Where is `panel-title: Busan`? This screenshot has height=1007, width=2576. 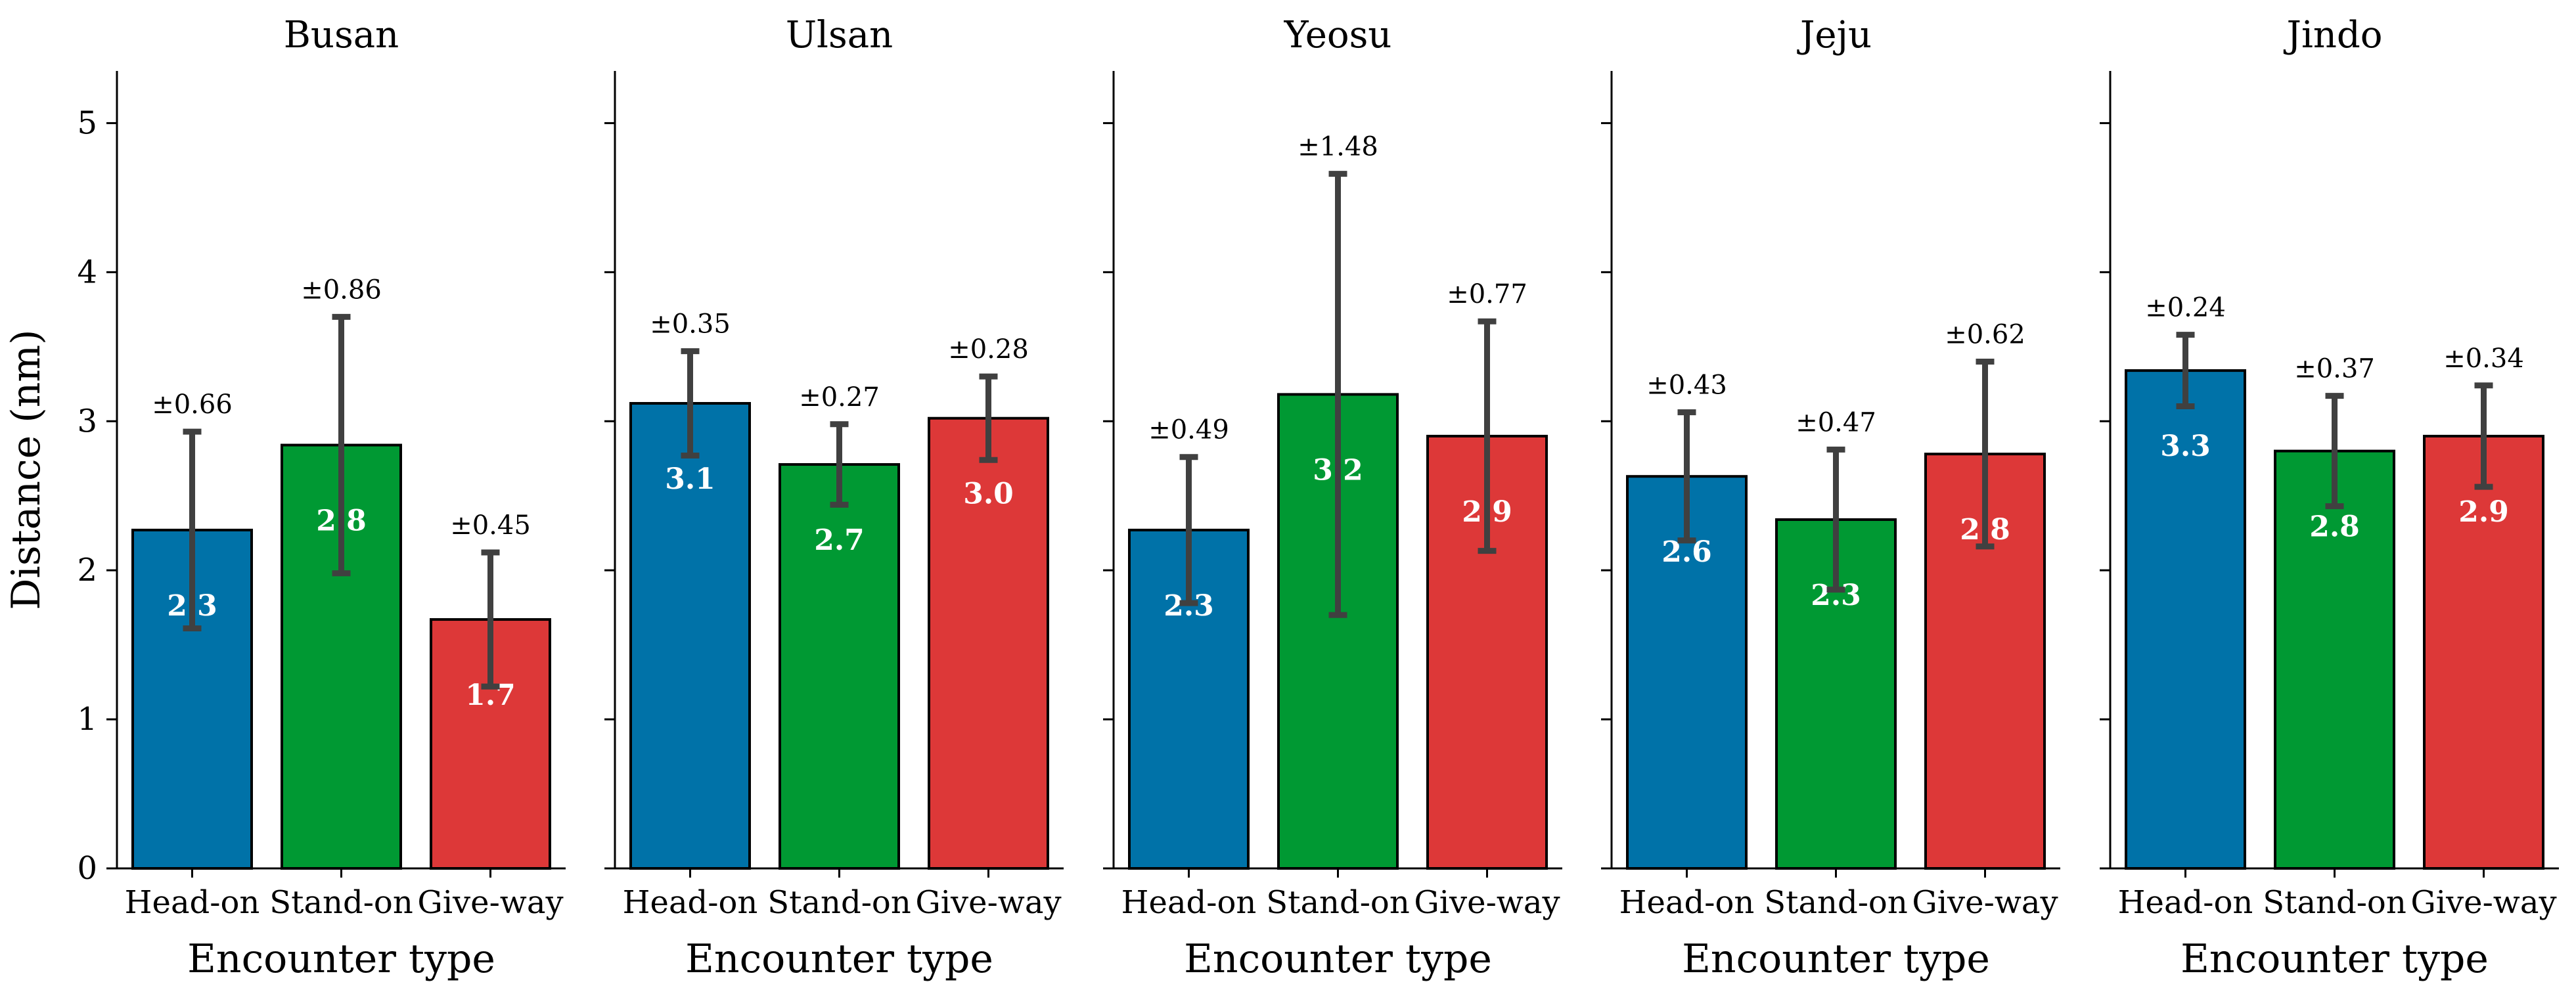 panel-title: Busan is located at coordinates (341, 35).